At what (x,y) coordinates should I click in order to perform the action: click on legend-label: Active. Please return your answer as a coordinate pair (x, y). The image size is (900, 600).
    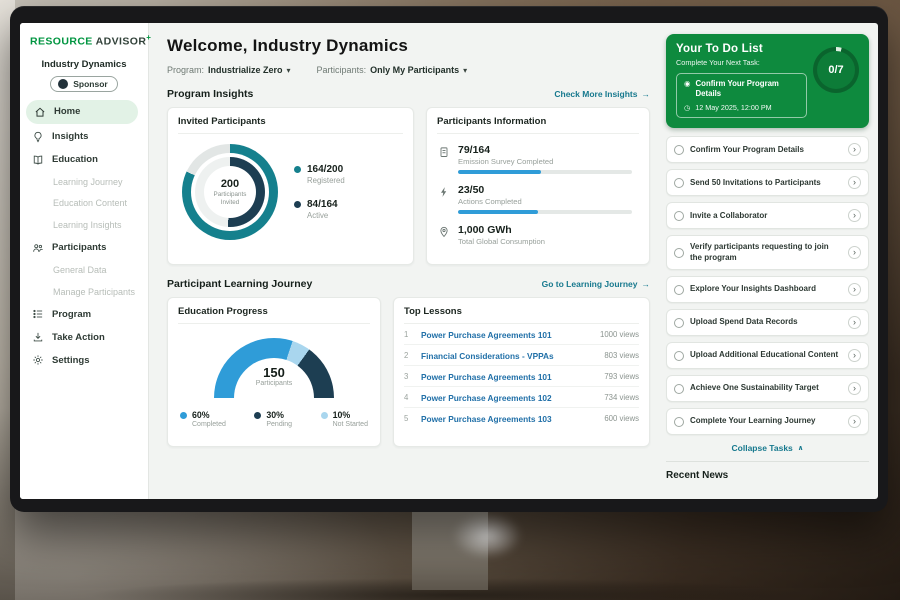
    Looking at the image, I should click on (318, 215).